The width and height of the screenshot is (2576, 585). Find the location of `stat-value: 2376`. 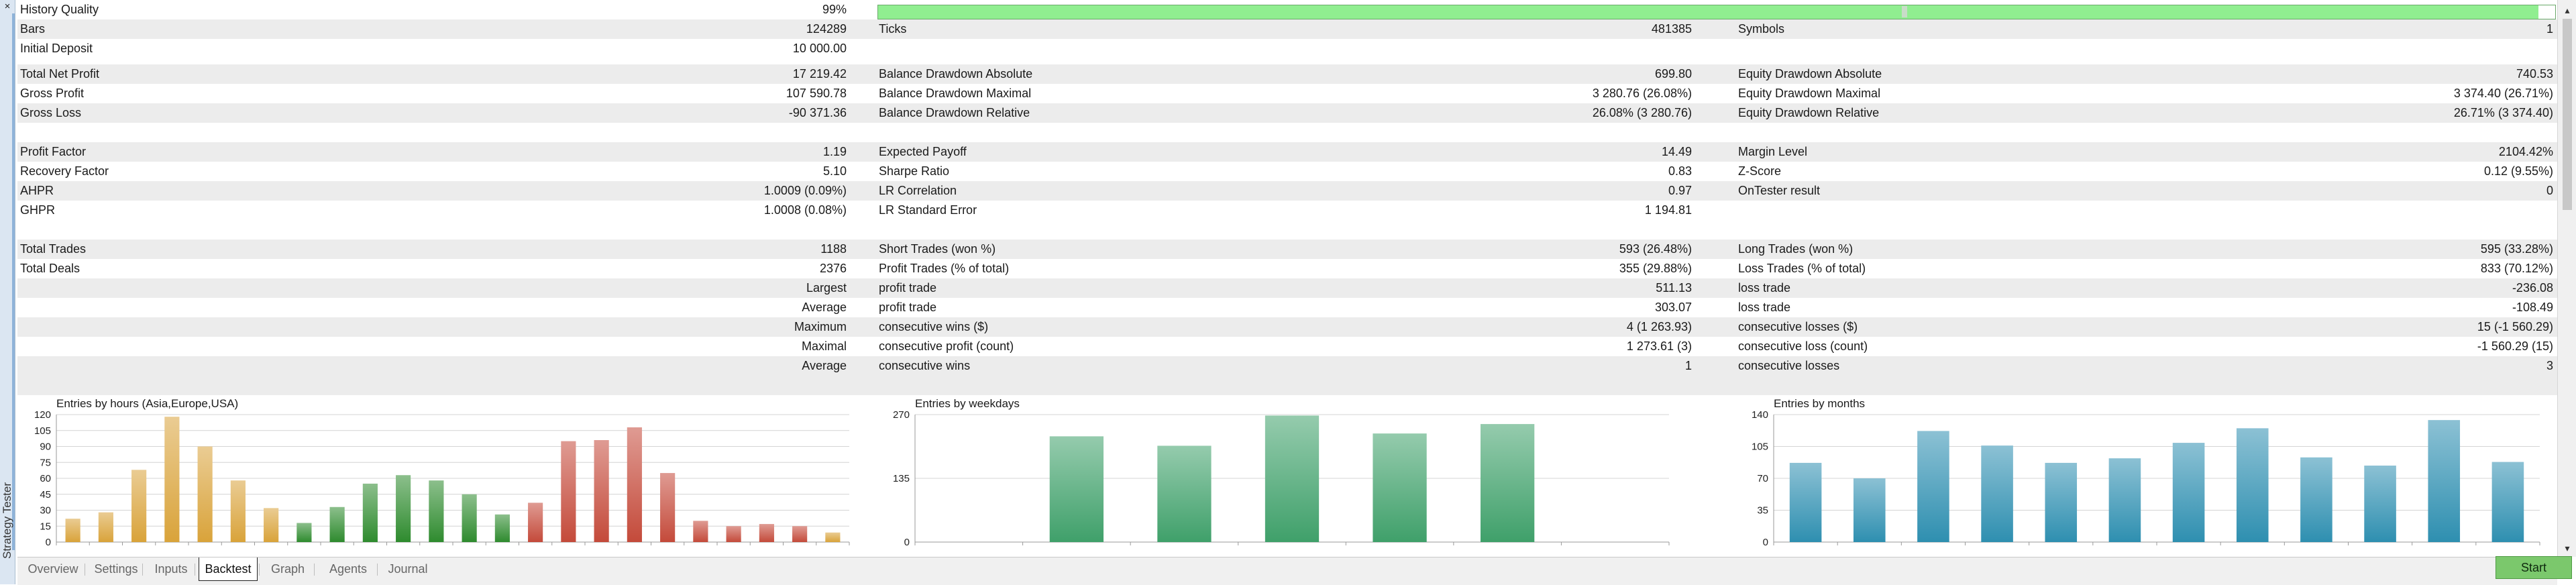

stat-value: 2376 is located at coordinates (833, 268).